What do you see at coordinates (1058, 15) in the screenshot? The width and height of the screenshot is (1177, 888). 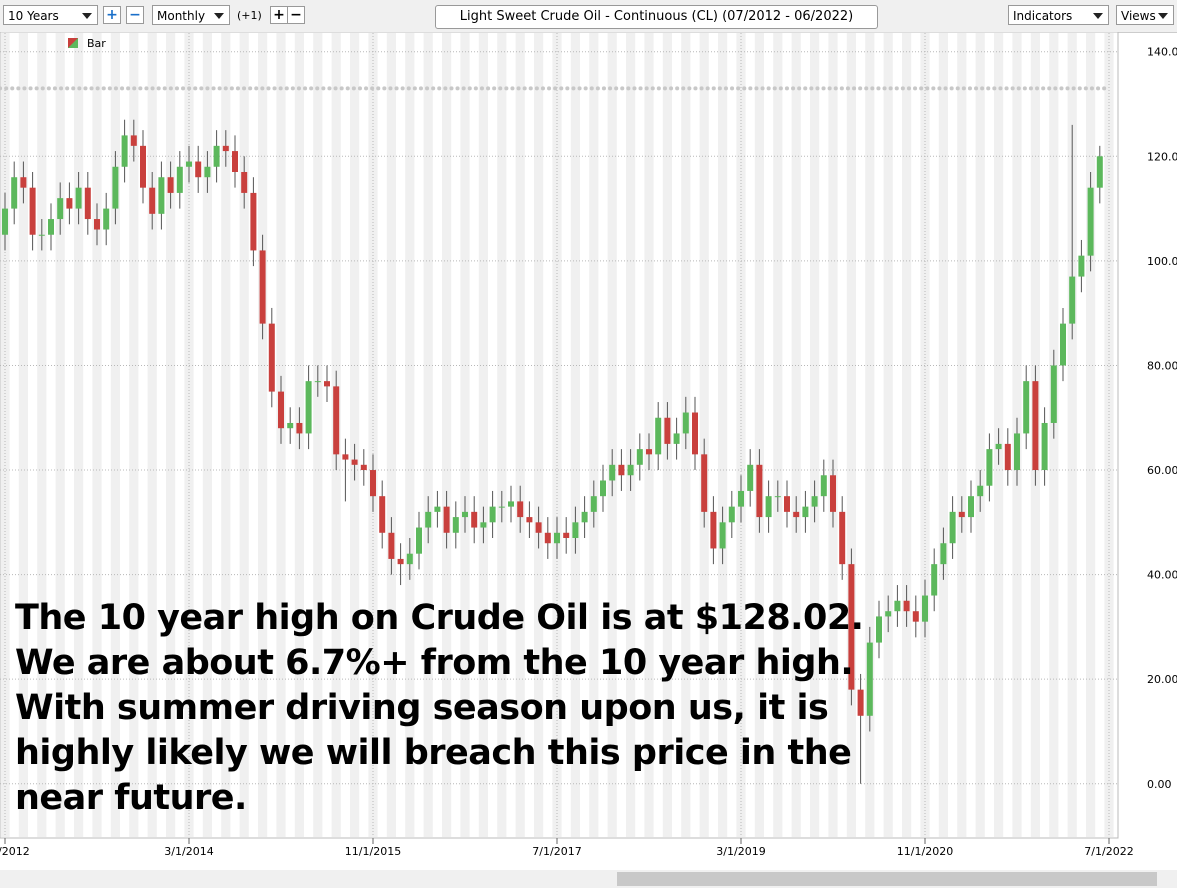 I see `indicators-select: Indicators` at bounding box center [1058, 15].